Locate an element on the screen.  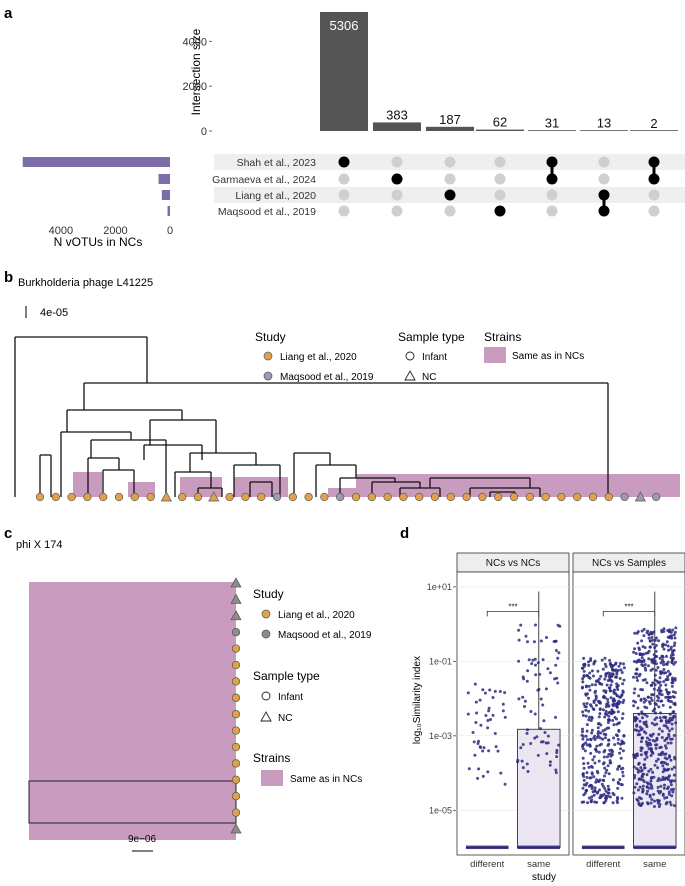
strain-highlights-b is located at coordinates (376, 484).